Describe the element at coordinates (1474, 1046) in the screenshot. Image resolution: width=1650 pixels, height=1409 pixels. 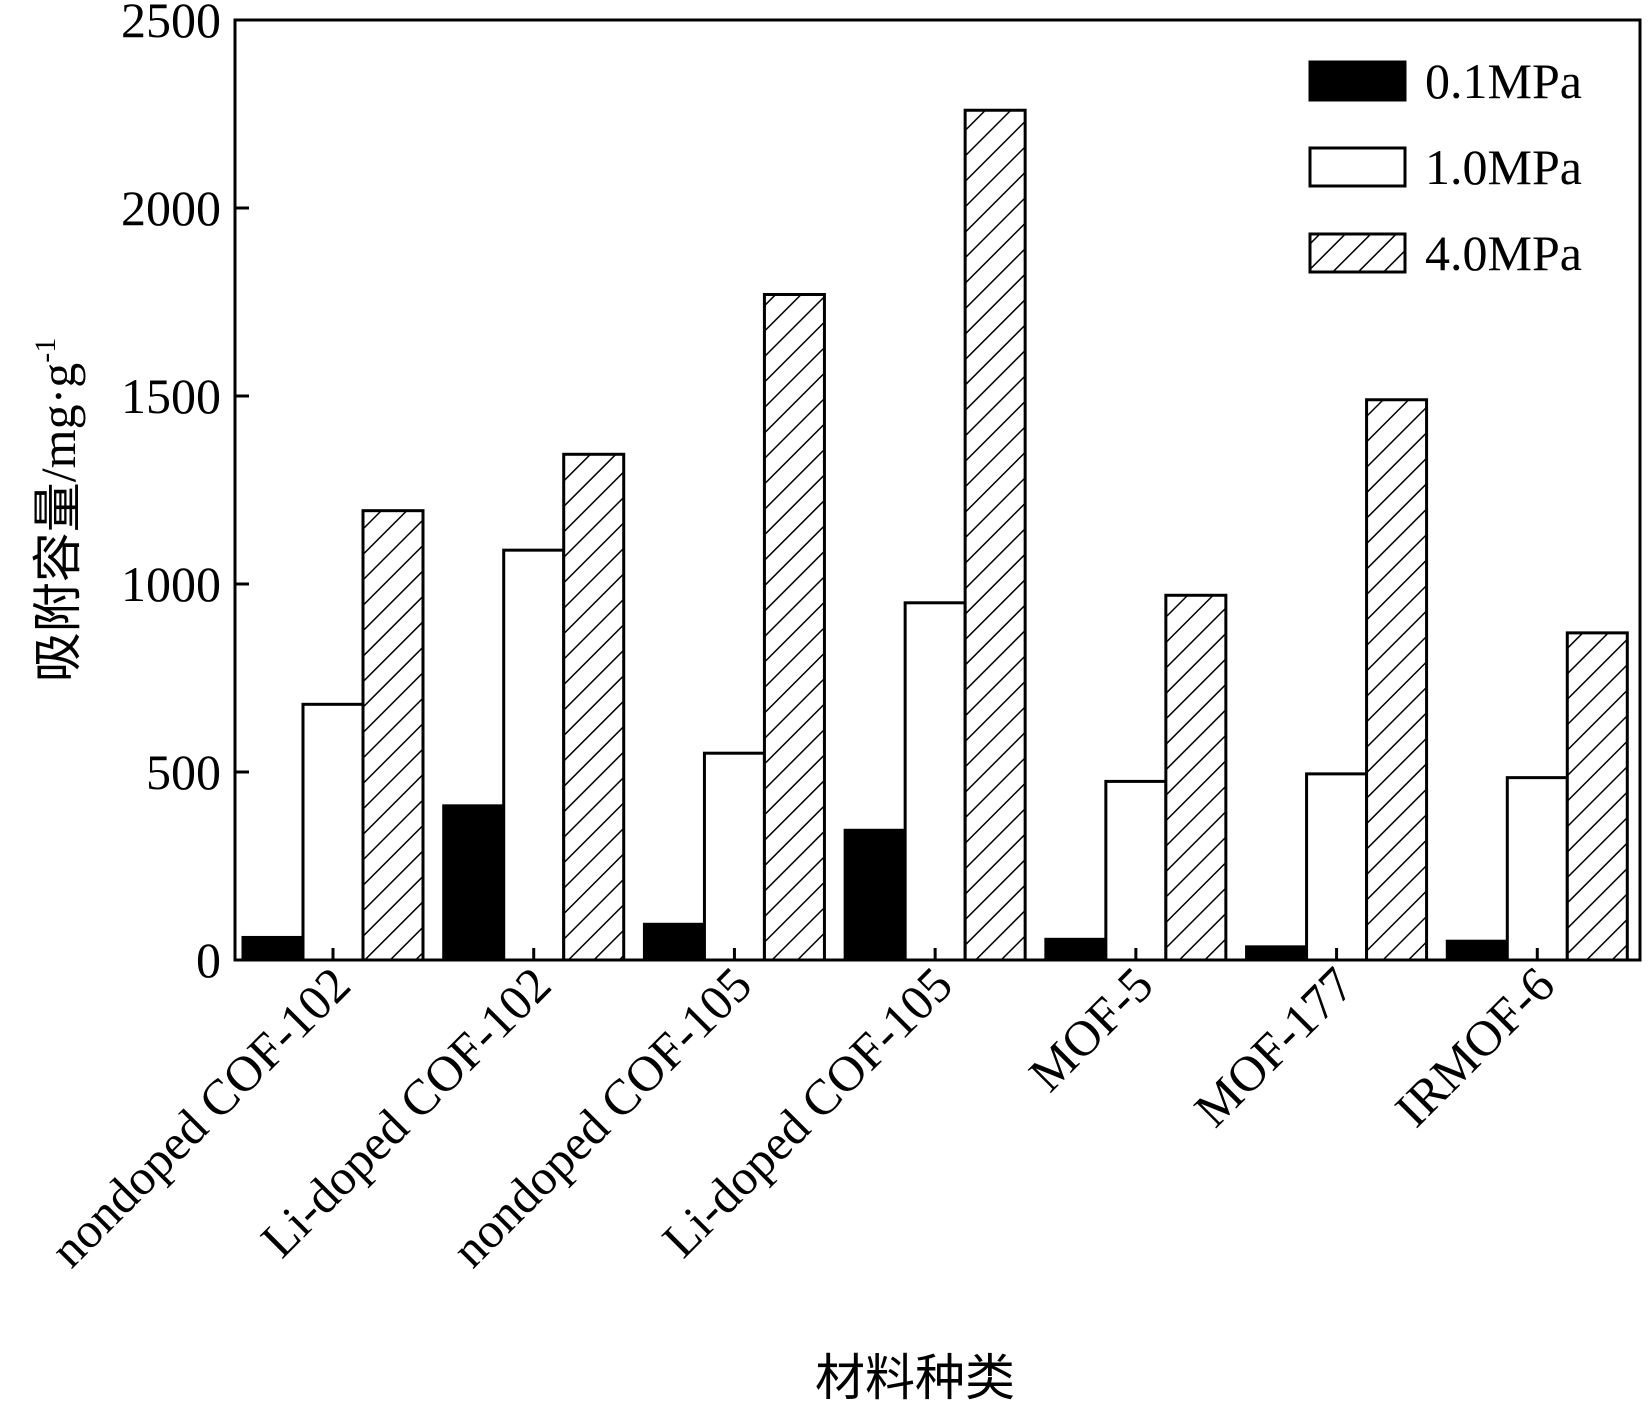
I see `category-label-6: IRMOF-6` at that location.